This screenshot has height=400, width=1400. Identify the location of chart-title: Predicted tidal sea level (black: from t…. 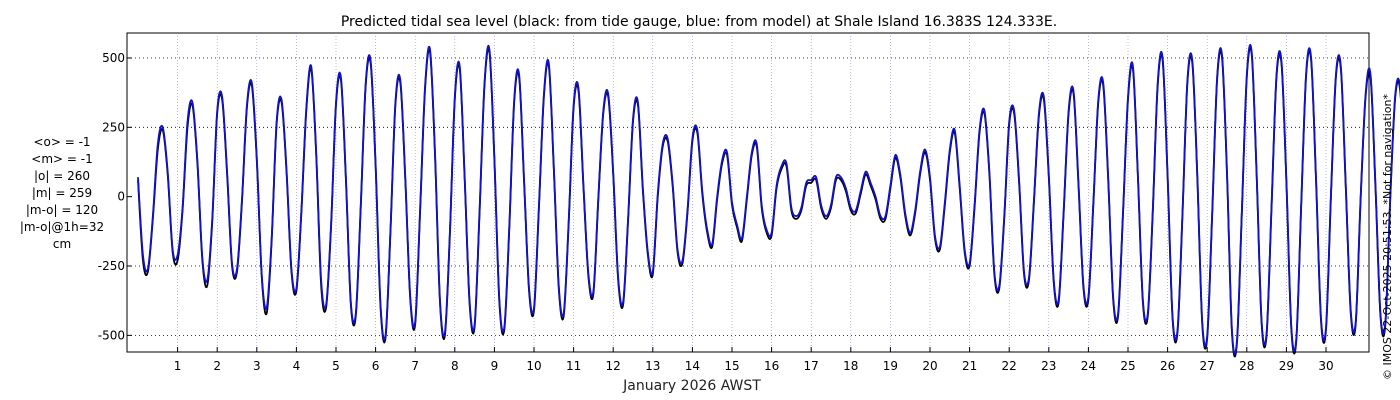
(699, 22).